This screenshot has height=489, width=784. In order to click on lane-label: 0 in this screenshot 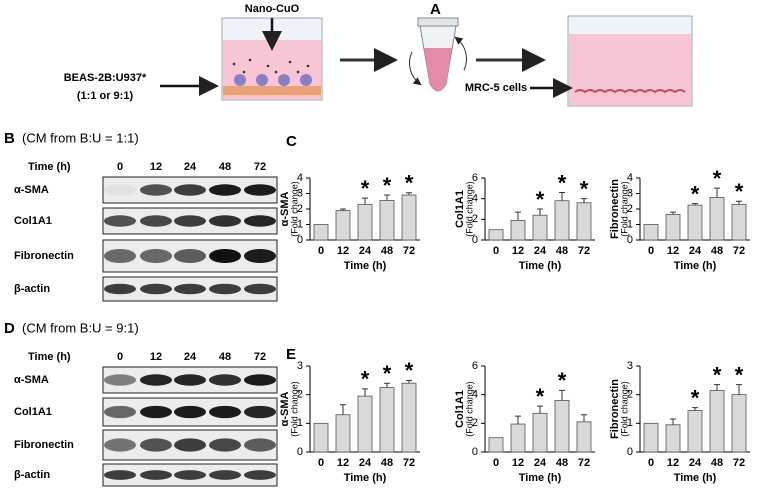, I will do `click(120, 357)`.